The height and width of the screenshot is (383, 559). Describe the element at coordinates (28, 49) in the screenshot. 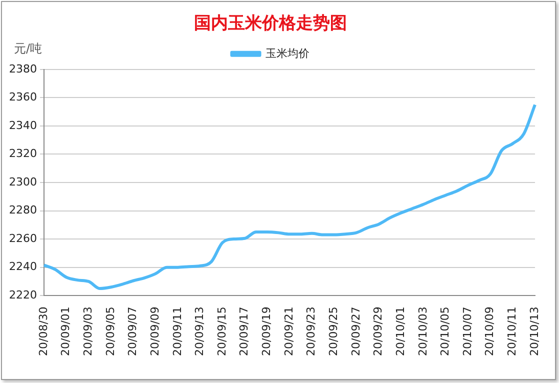

I see `y-axis-title: 元/吨` at that location.